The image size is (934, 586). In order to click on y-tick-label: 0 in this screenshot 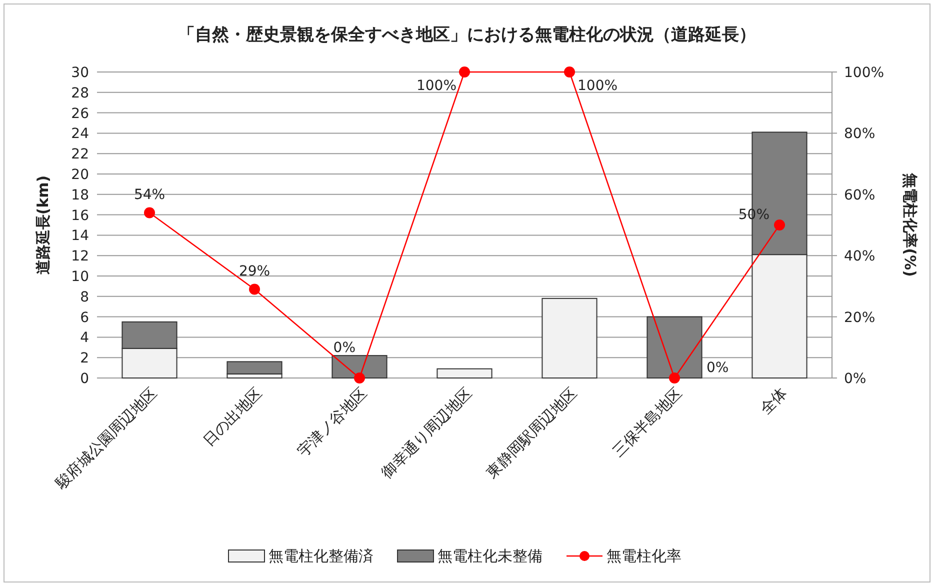, I will do `click(84, 379)`.